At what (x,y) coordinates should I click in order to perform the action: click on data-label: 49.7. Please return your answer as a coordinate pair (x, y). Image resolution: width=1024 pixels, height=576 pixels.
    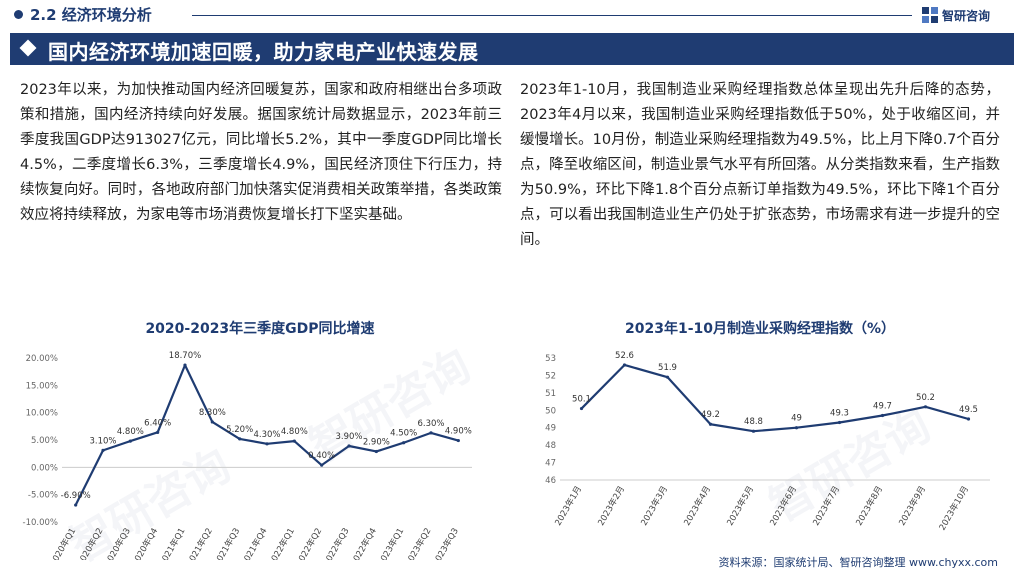
    Looking at the image, I should click on (882, 407).